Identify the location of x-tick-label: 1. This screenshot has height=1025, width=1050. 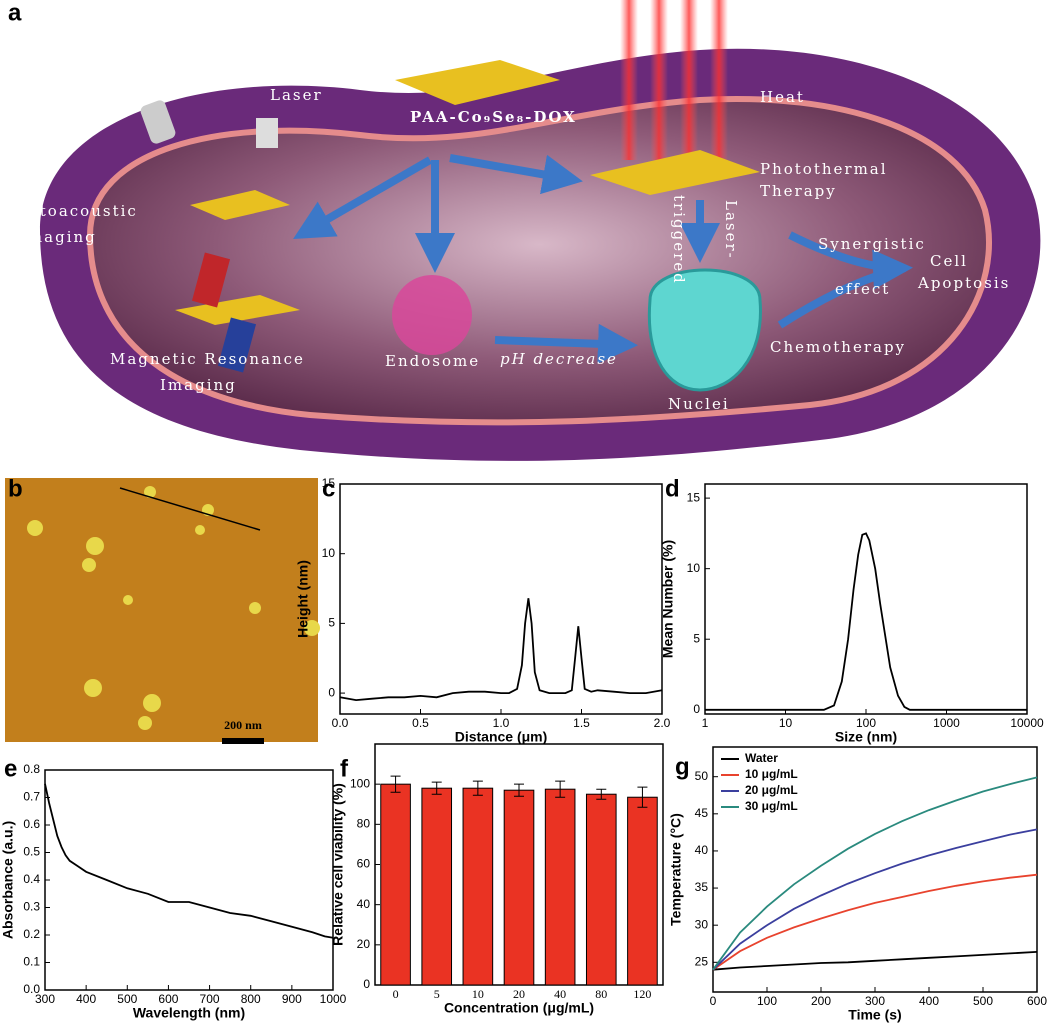
(705, 723).